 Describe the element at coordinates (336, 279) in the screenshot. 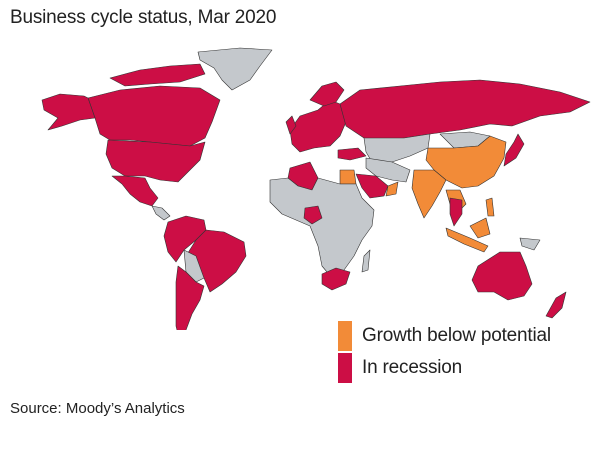

I see `country-region-south-africa: South Africa: In recession` at that location.